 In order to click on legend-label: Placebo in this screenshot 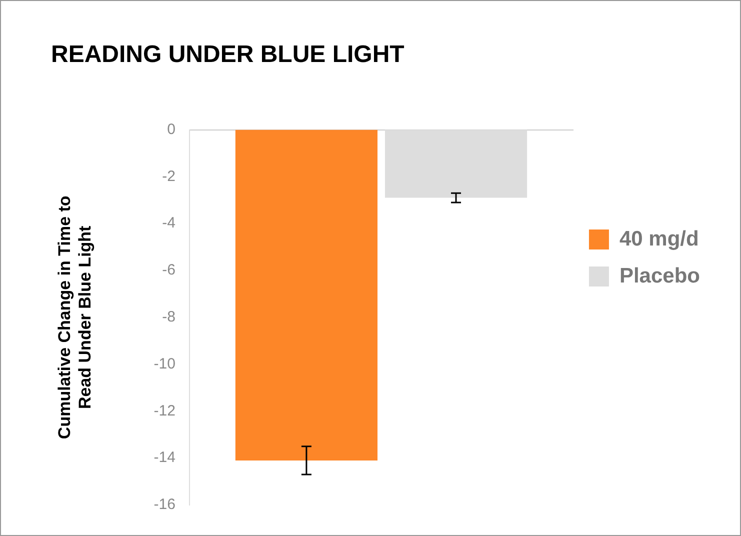, I will do `click(659, 276)`.